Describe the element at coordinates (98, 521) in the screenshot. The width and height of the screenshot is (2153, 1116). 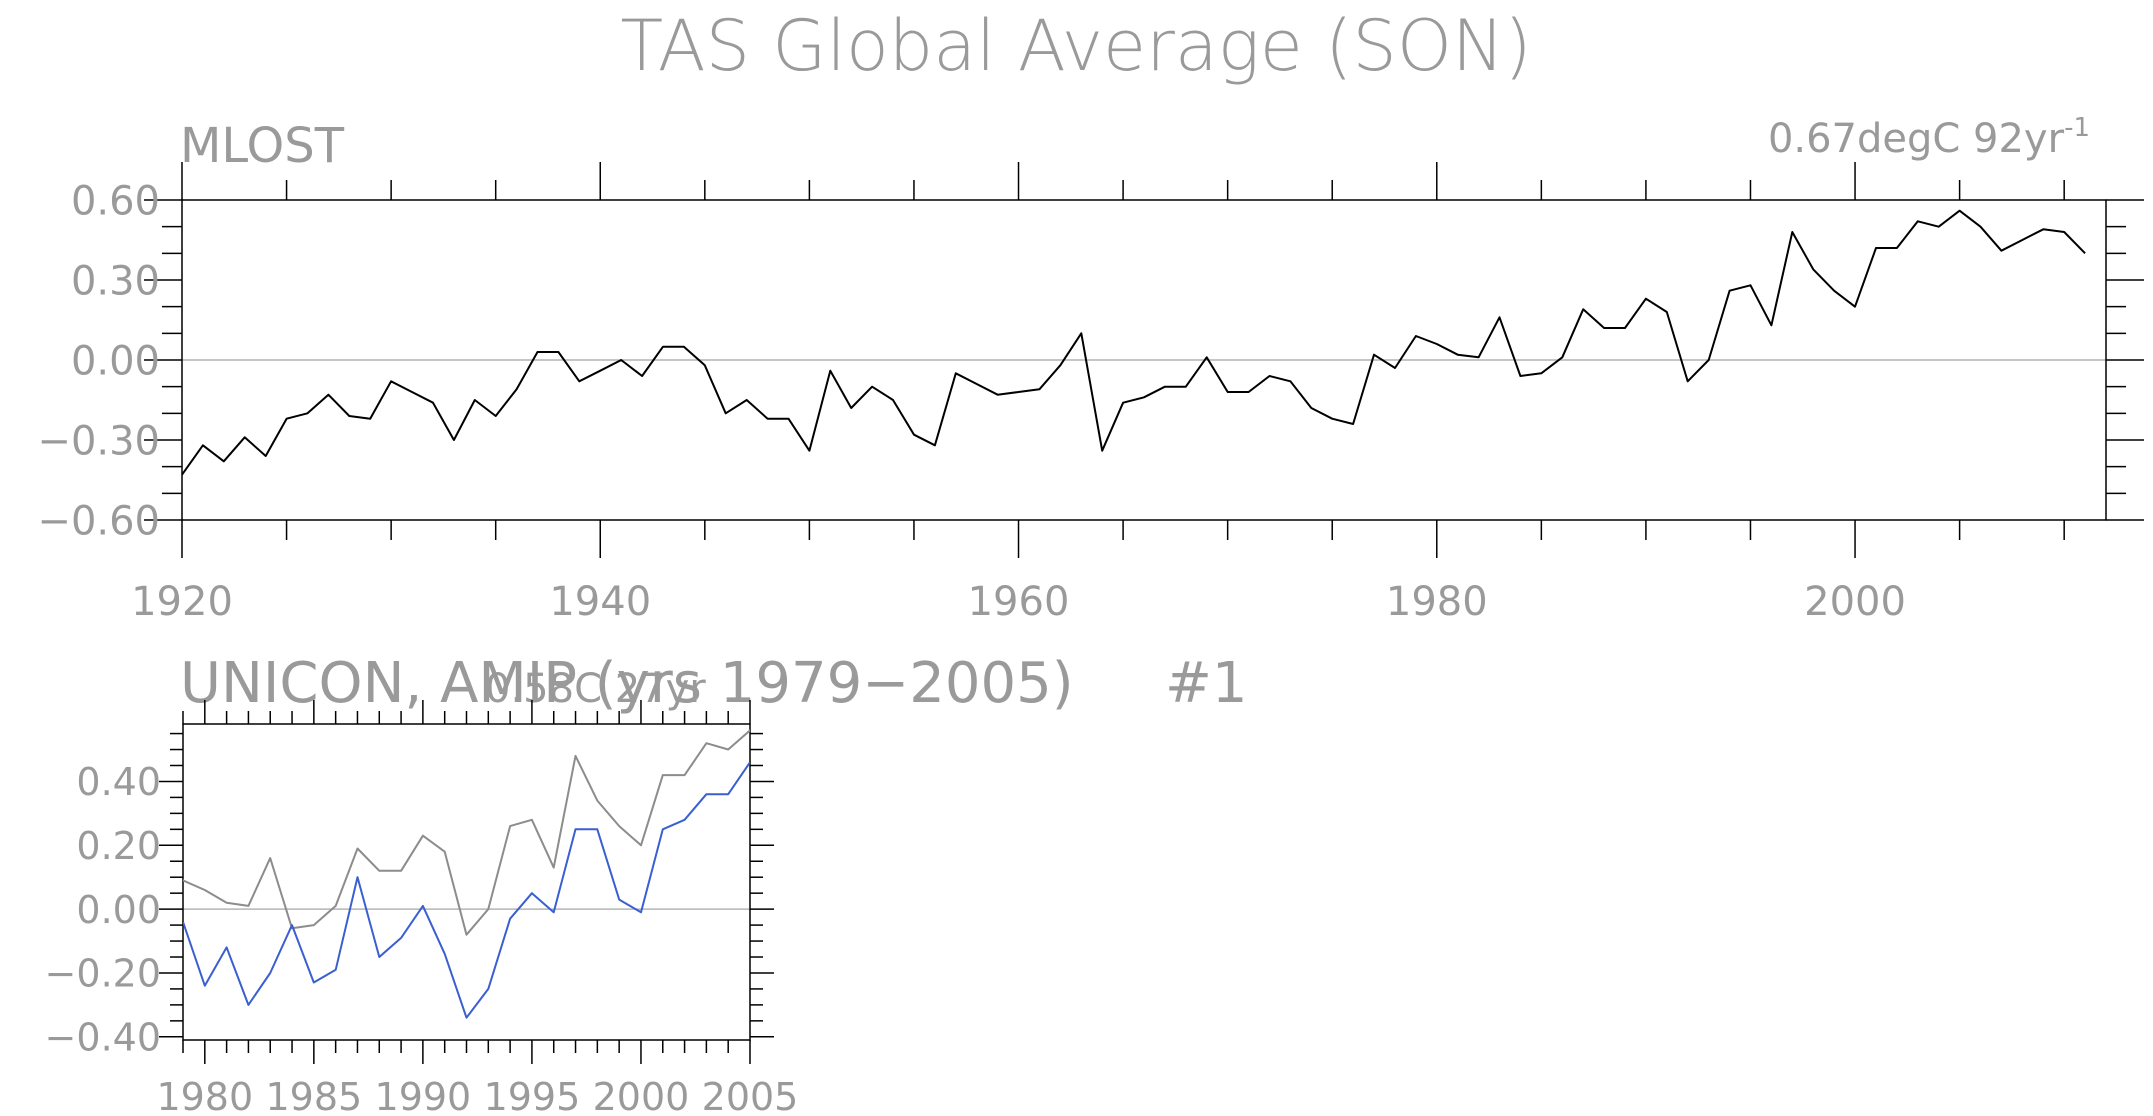
I see `y-tick-label: −0.60` at that location.